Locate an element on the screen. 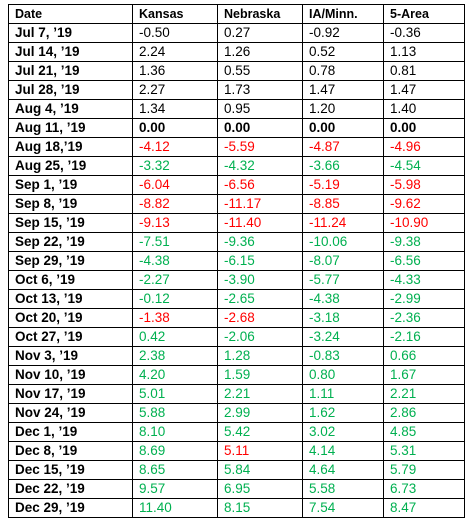  kansas-value-cell: 2.27 is located at coordinates (175, 90).